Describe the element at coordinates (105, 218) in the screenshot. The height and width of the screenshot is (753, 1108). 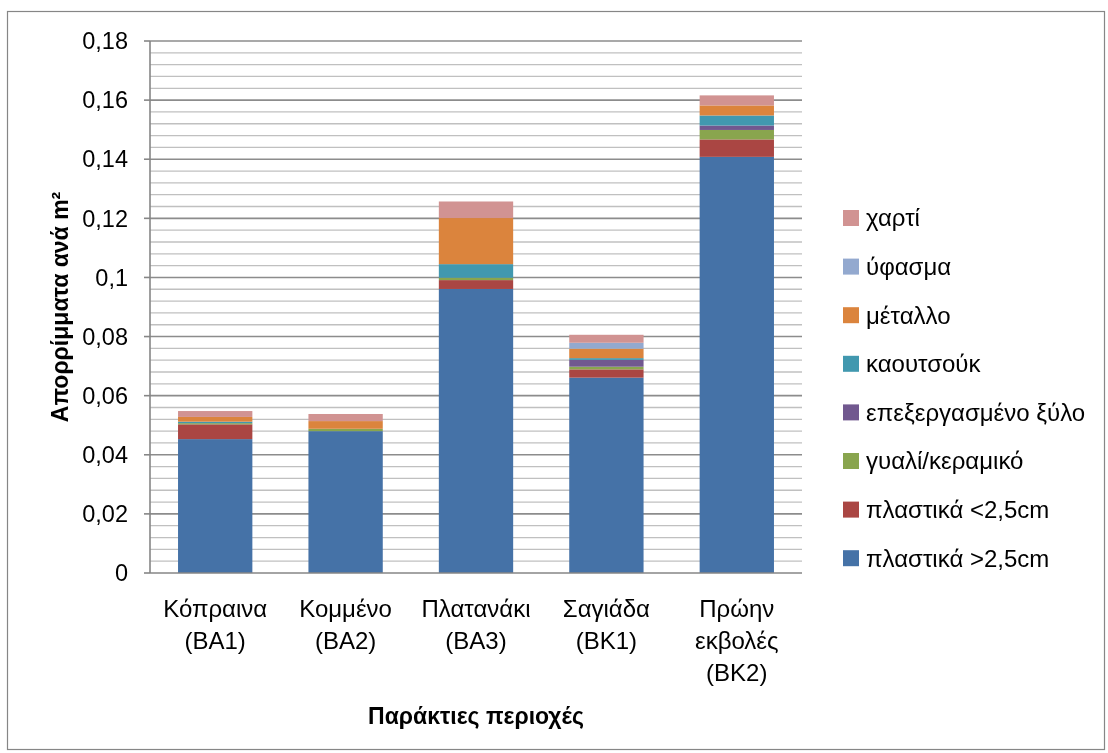
I see `y-tick-label: 0,12` at that location.